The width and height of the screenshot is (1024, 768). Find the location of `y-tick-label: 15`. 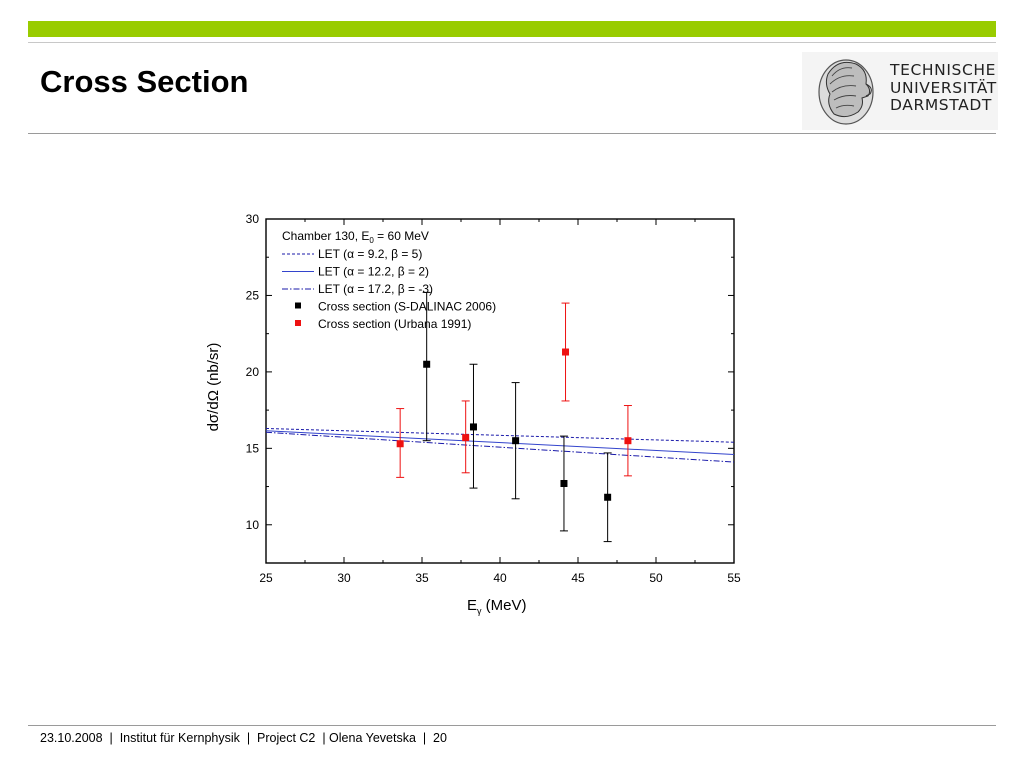

y-tick-label: 15 is located at coordinates (253, 448).